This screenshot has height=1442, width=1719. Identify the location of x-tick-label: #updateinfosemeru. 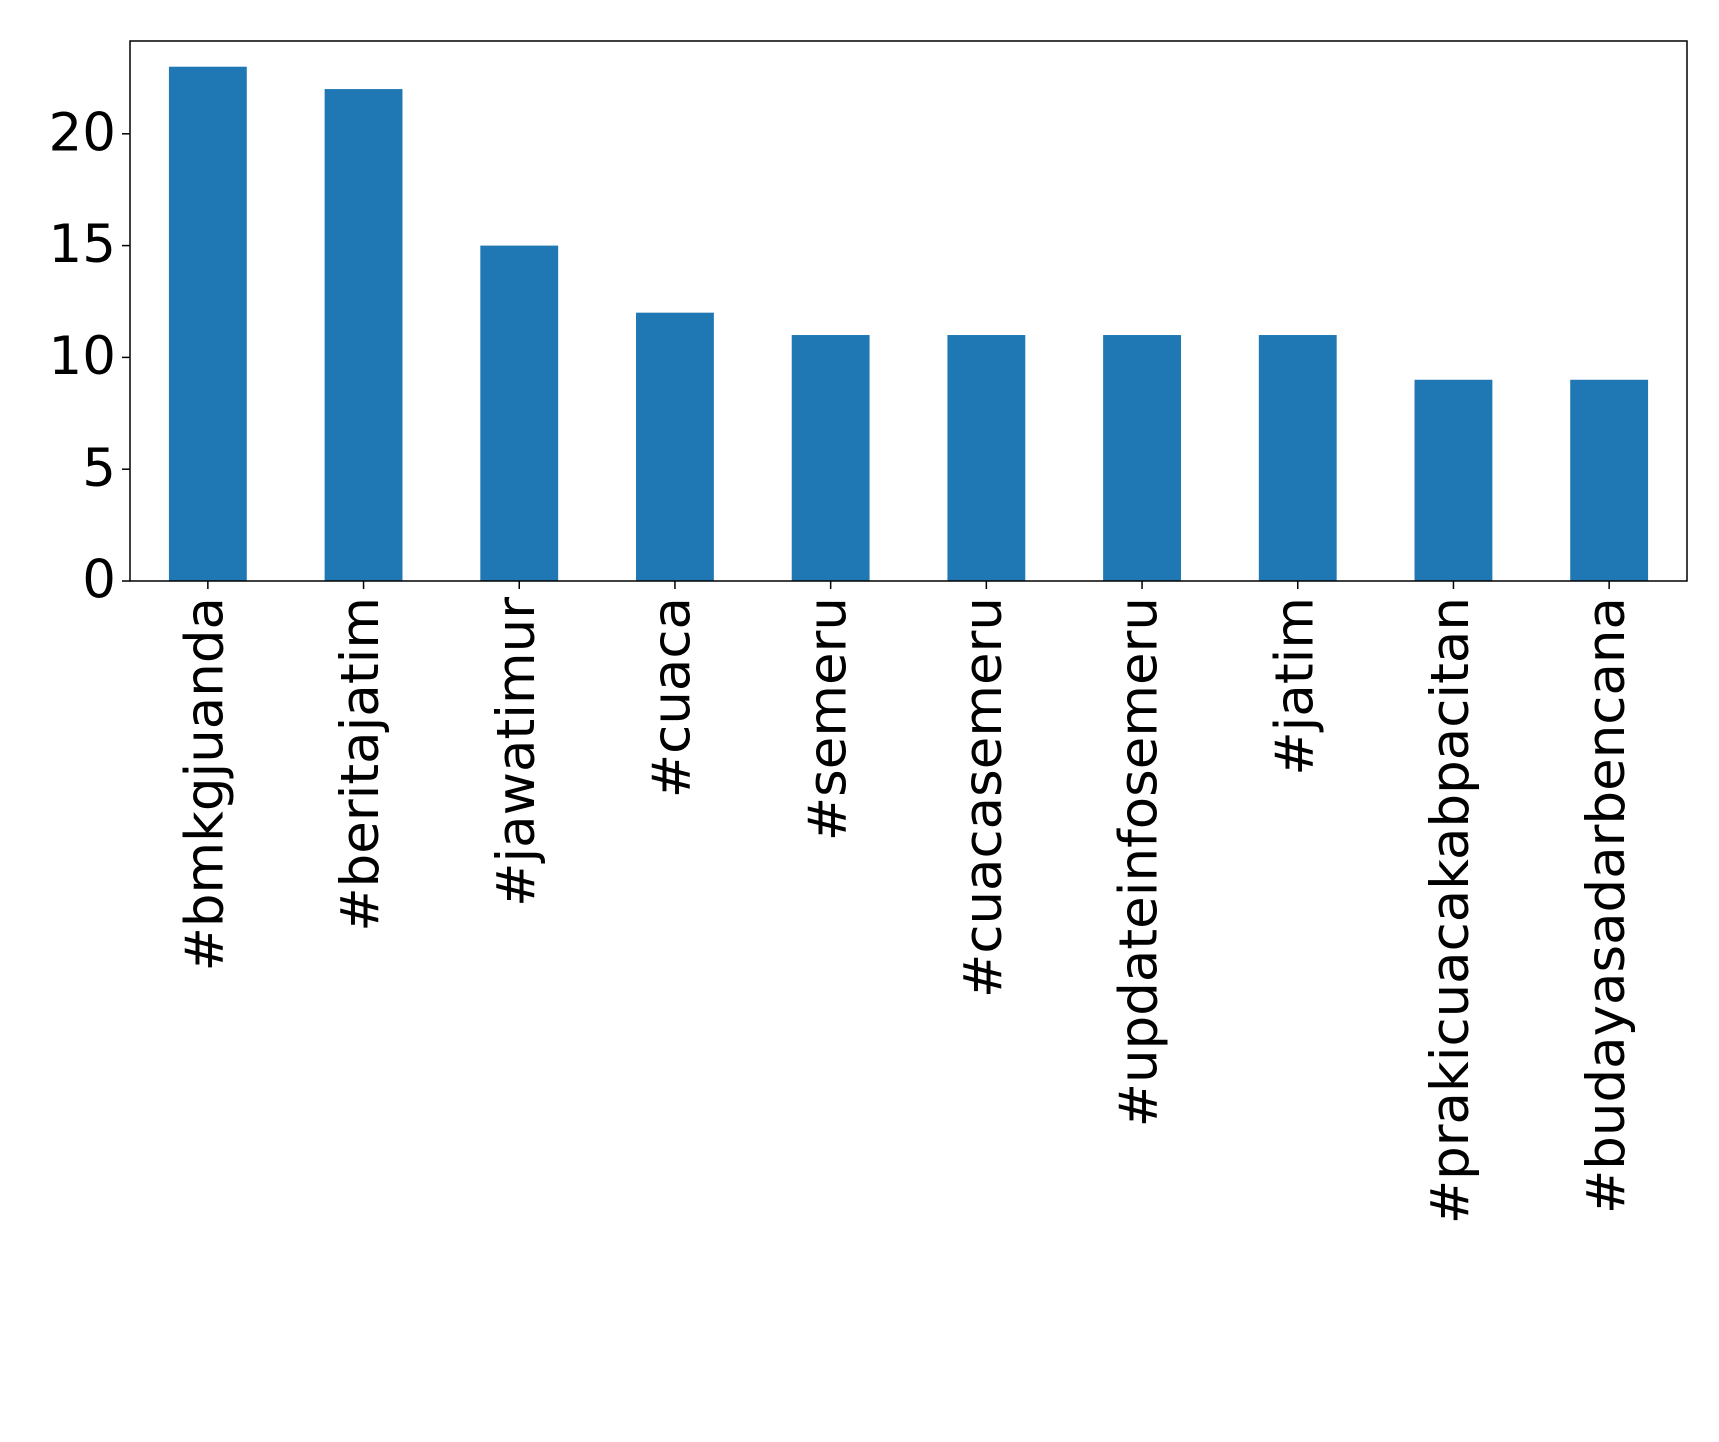
(1139, 862).